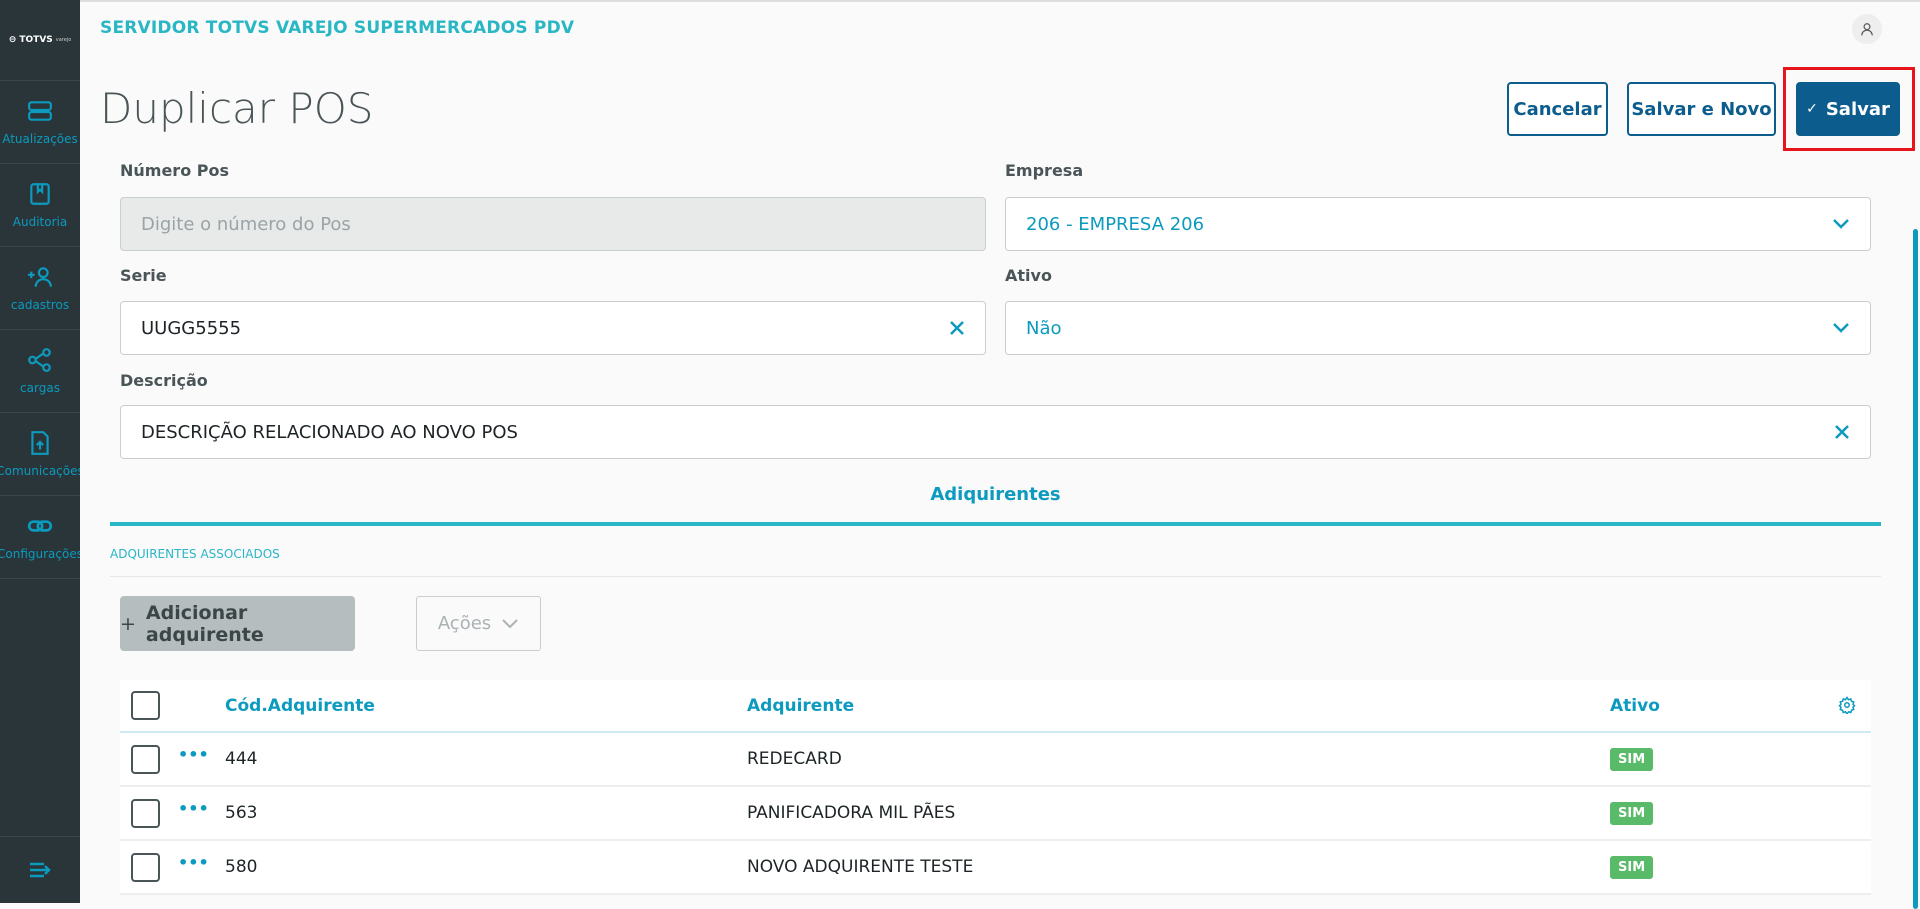 The width and height of the screenshot is (1920, 909). Describe the element at coordinates (164, 380) in the screenshot. I see `descricao-label: Descrição` at that location.